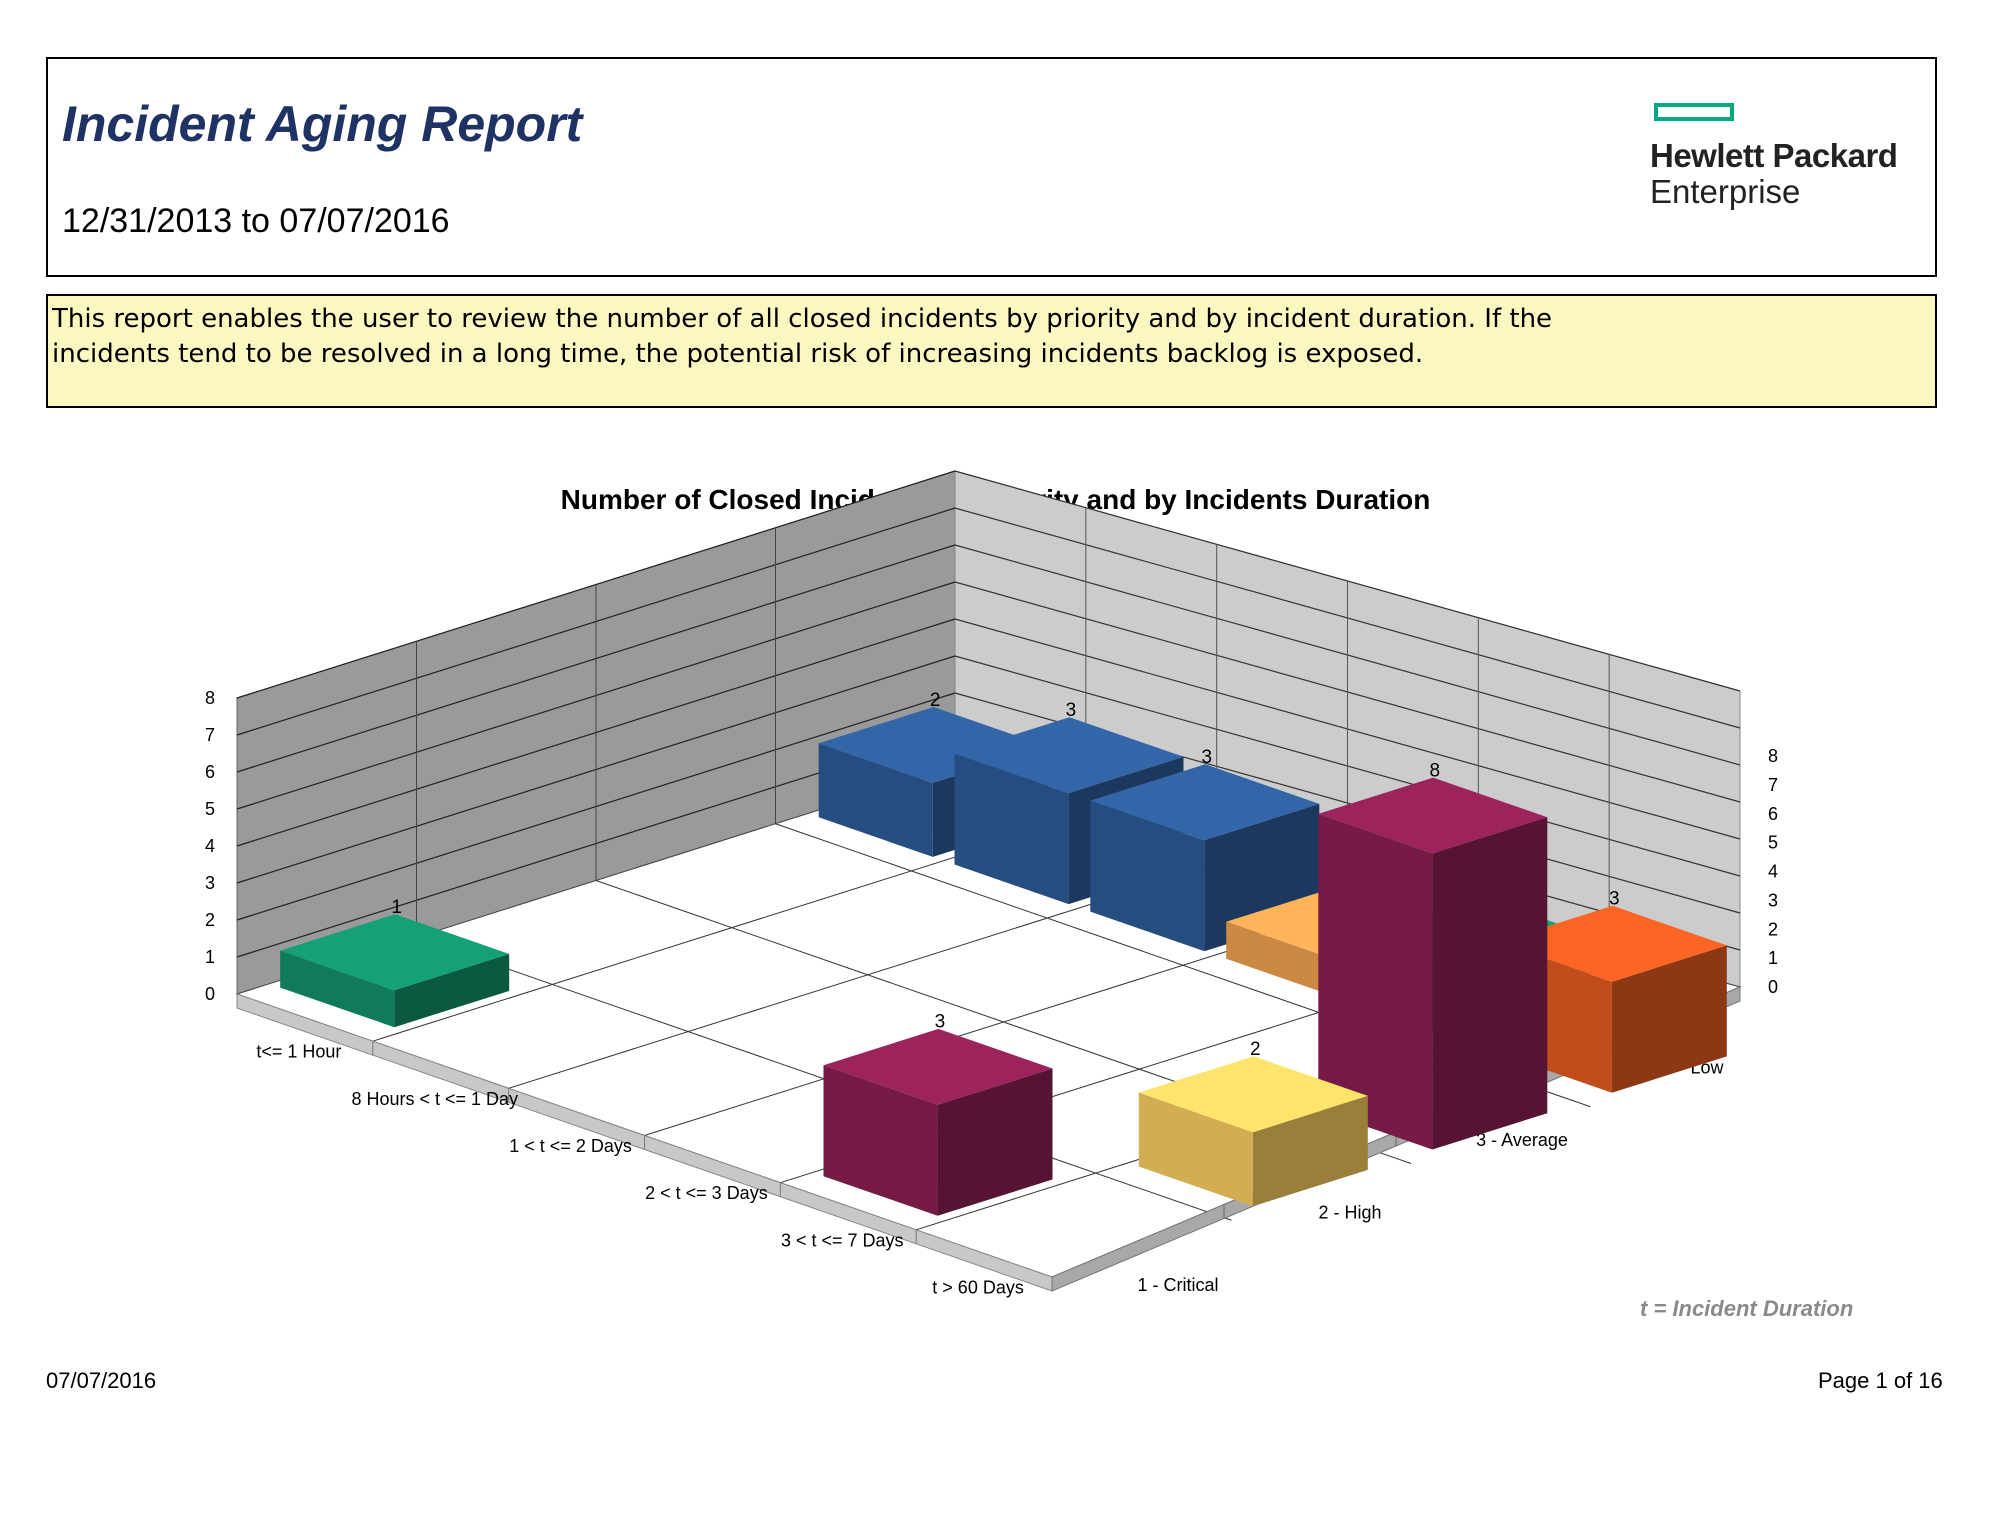 This screenshot has width=1991, height=1539. What do you see at coordinates (1177, 1285) in the screenshot?
I see `series-label: 1 - Critical` at bounding box center [1177, 1285].